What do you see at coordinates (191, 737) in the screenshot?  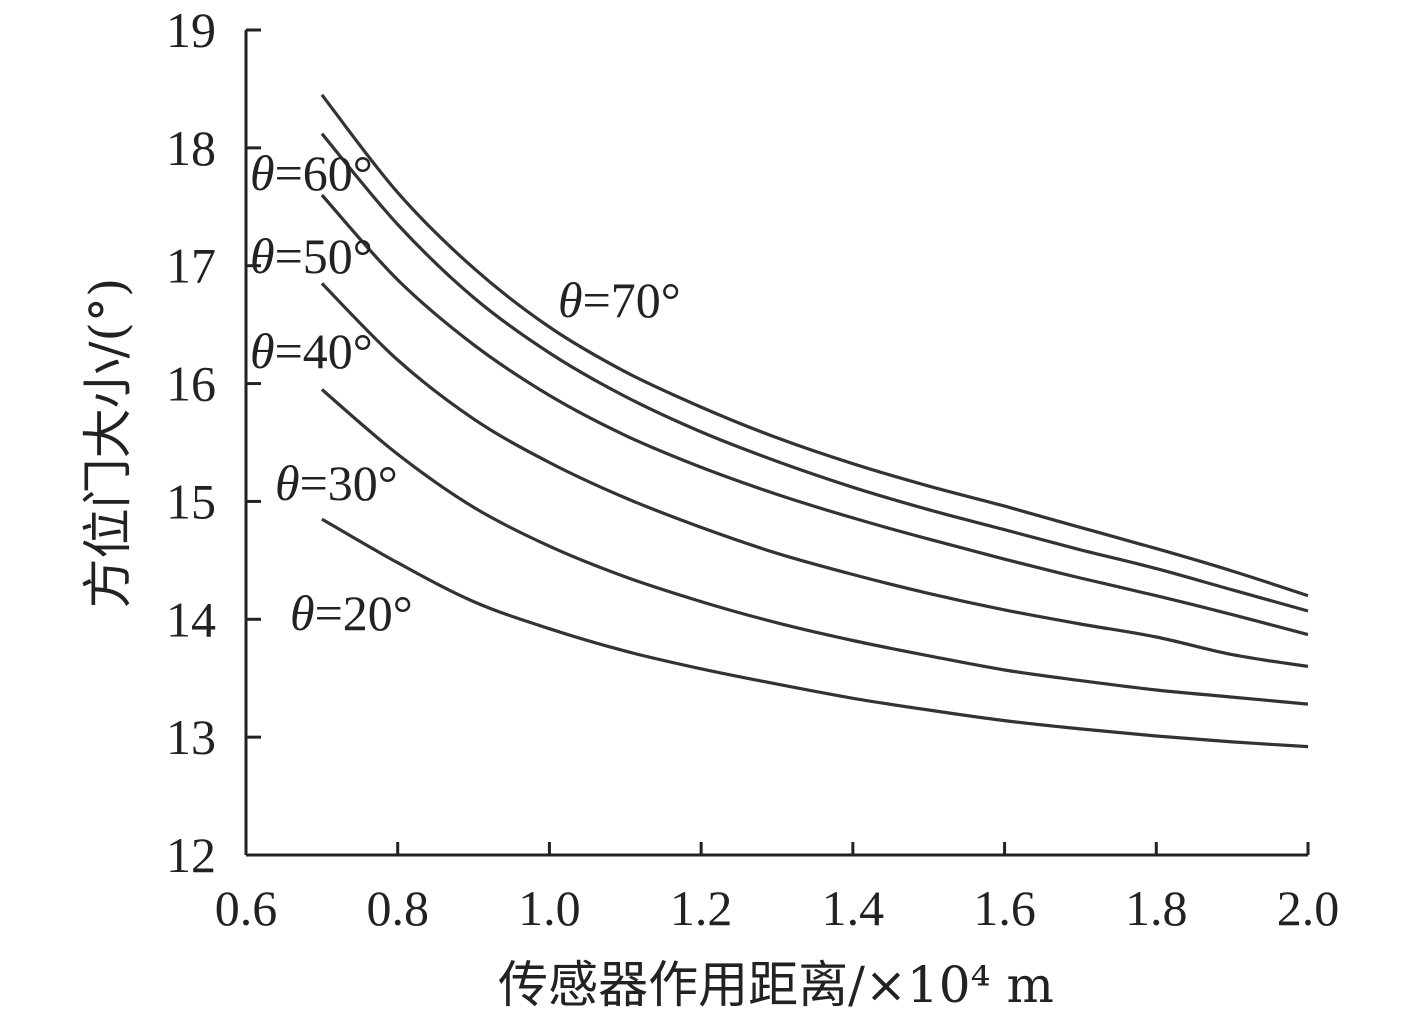 I see `y-tick-label: 13` at bounding box center [191, 737].